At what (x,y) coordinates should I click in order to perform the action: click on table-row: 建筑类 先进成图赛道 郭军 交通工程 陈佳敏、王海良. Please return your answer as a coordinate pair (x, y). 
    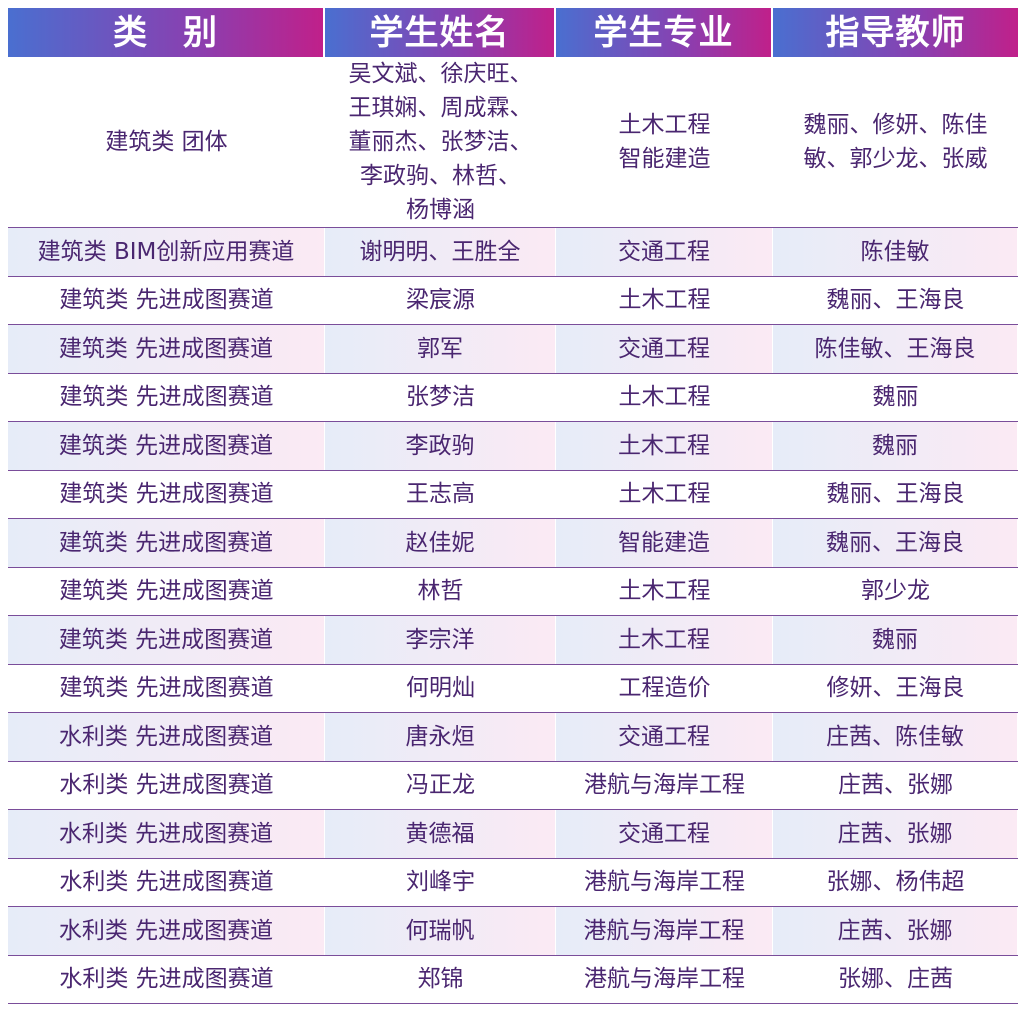
    Looking at the image, I should click on (513, 349).